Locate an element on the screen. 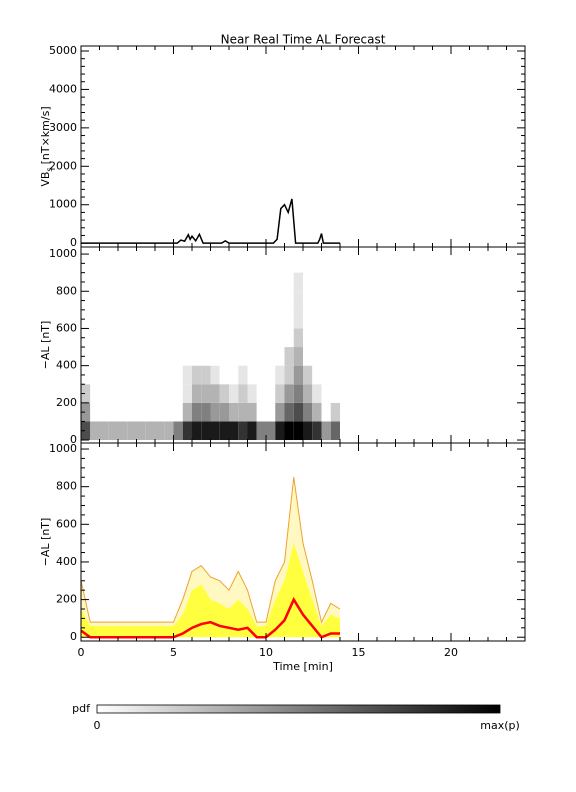 The height and width of the screenshot is (792, 576). x-tick-label: 10 is located at coordinates (266, 652).